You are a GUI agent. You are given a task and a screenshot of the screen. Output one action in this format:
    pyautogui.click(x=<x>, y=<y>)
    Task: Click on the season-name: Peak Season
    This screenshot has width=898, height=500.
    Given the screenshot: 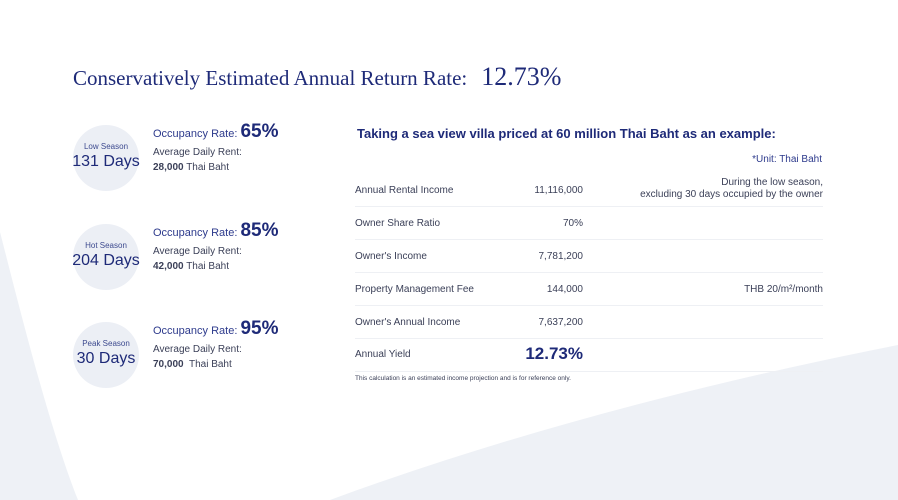 What is the action you would take?
    pyautogui.click(x=106, y=343)
    